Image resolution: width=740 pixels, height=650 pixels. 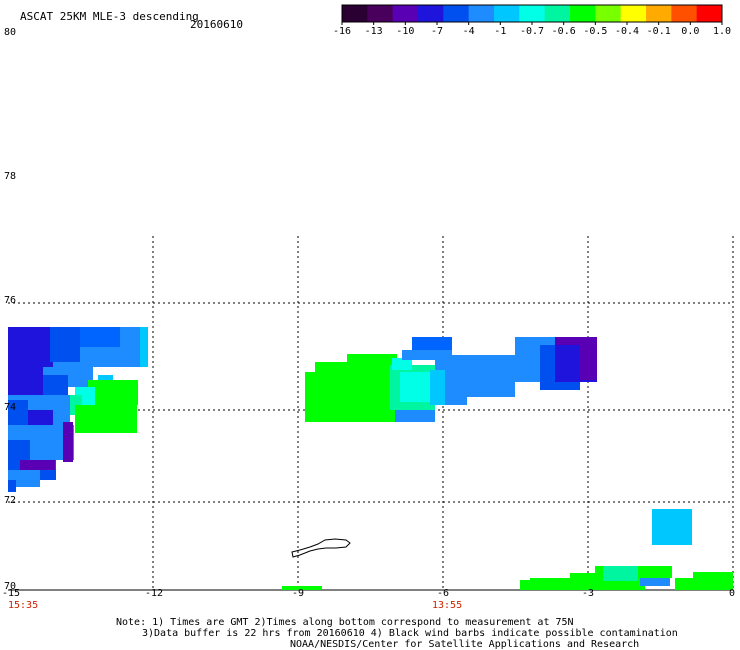 I want to click on time-label-west: 15:35, so click(x=23, y=605).